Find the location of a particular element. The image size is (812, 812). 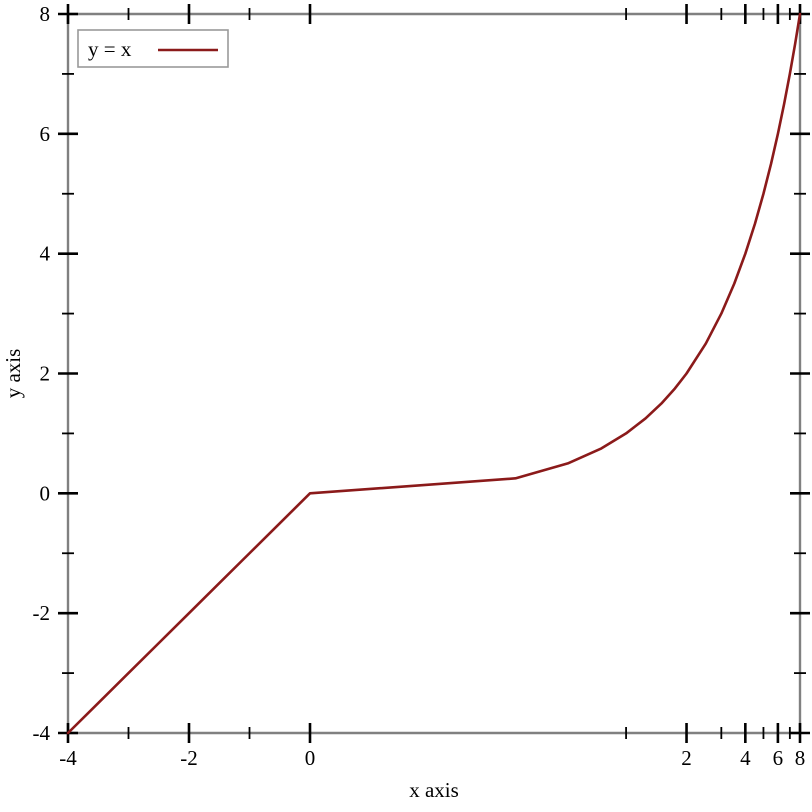

y-tick-label: -4 is located at coordinates (42, 733).